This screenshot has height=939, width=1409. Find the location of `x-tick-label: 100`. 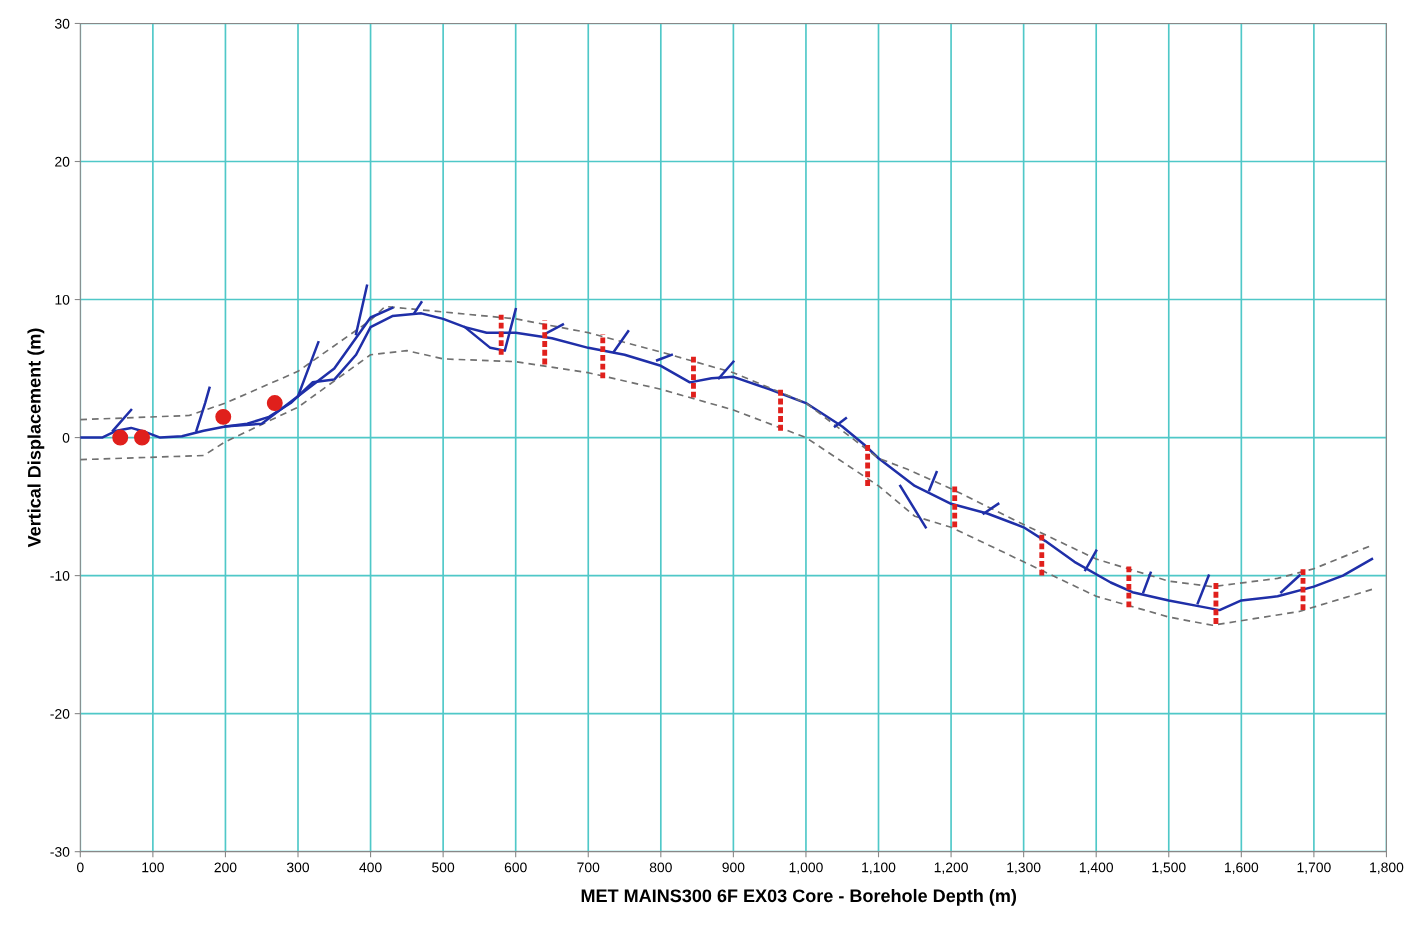

x-tick-label: 100 is located at coordinates (153, 867).